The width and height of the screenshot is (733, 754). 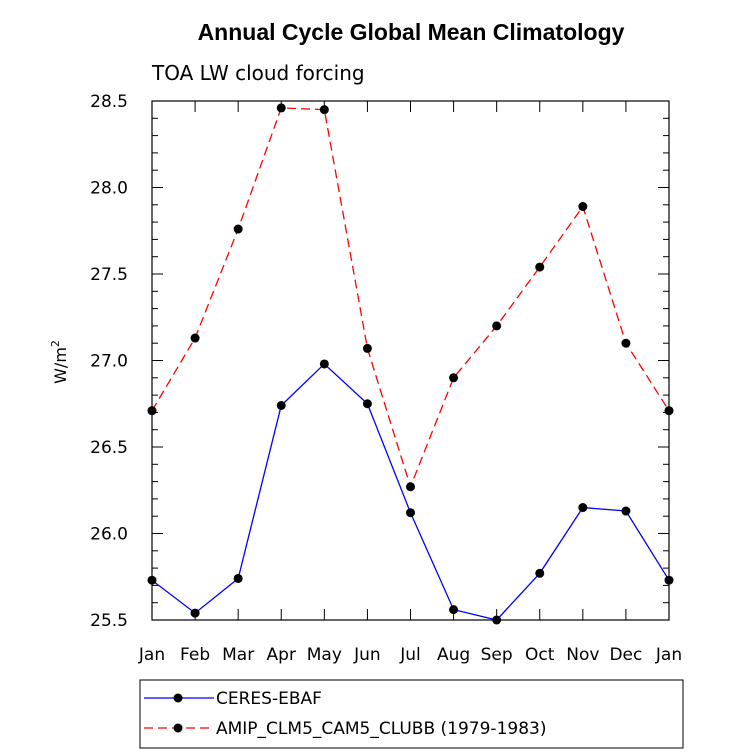 I want to click on x-tick-label: Sep, so click(x=497, y=655).